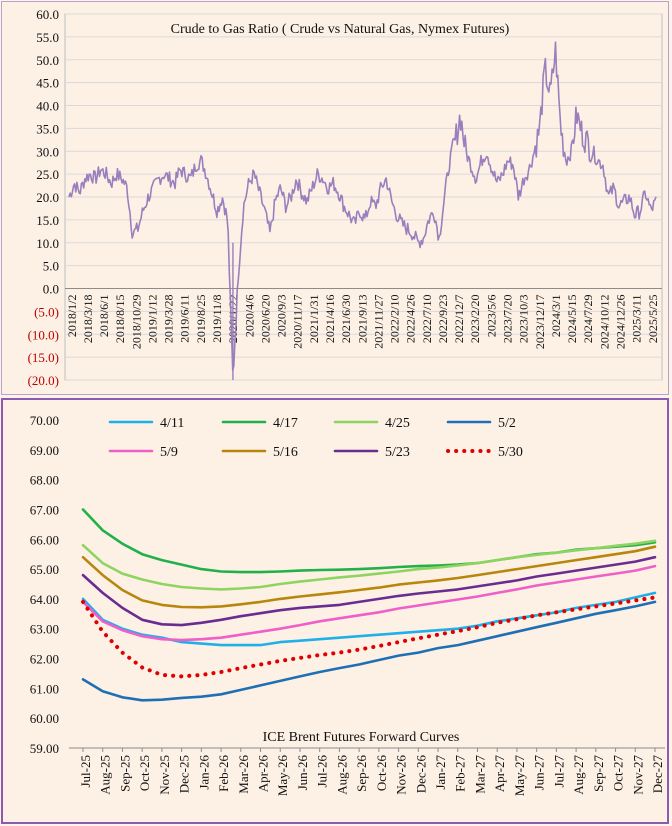  What do you see at coordinates (475, 319) in the screenshot?
I see `x-tick-label: 2023/2/20` at bounding box center [475, 319].